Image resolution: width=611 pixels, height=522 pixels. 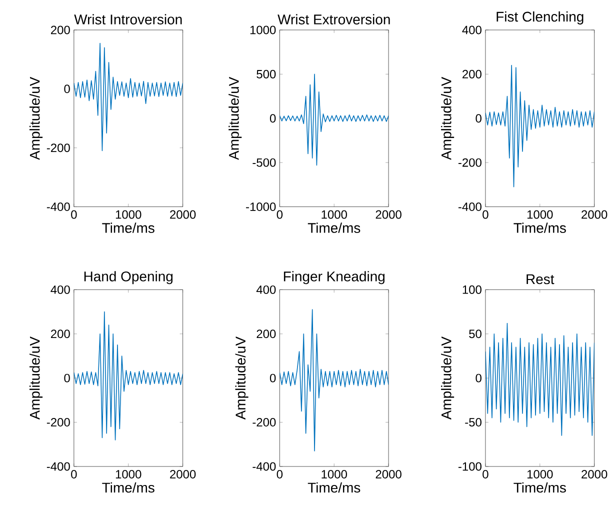 I want to click on y-tick-label: -1000, so click(x=261, y=206).